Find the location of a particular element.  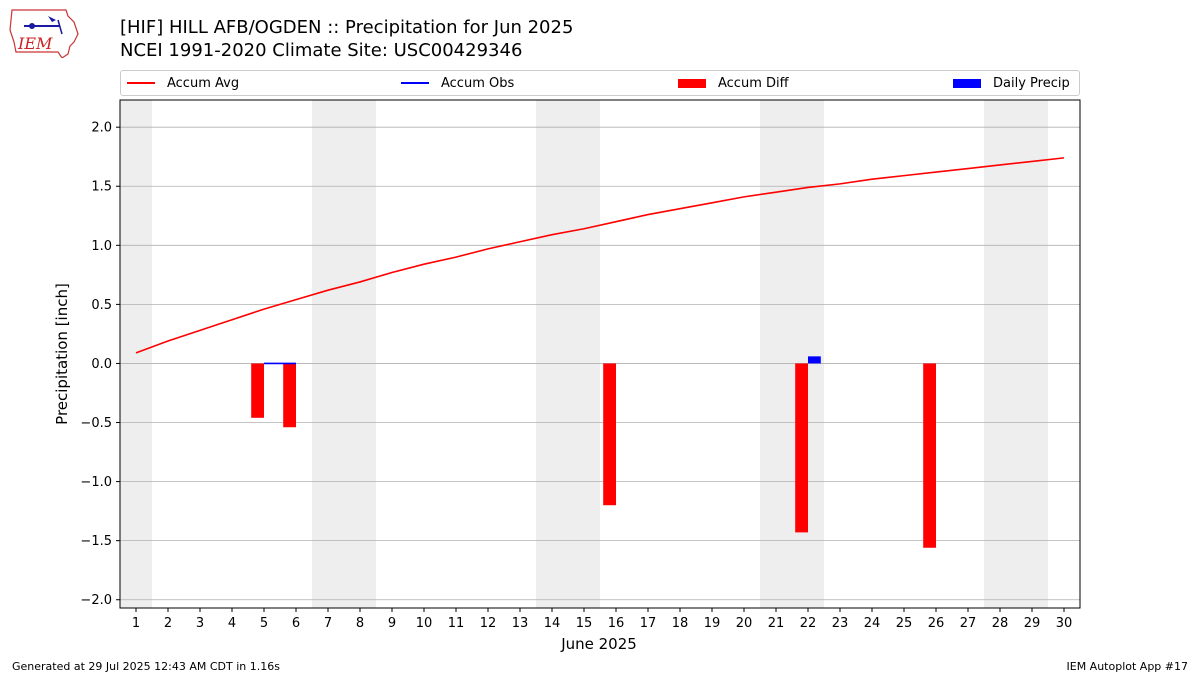

legend-swatch-accum-avg is located at coordinates (141, 83).